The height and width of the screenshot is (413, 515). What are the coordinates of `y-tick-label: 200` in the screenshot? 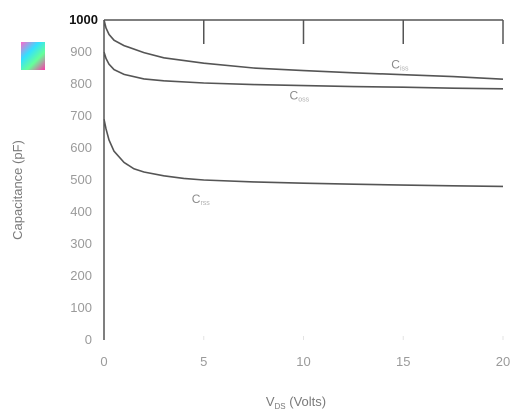 It's located at (81, 275).